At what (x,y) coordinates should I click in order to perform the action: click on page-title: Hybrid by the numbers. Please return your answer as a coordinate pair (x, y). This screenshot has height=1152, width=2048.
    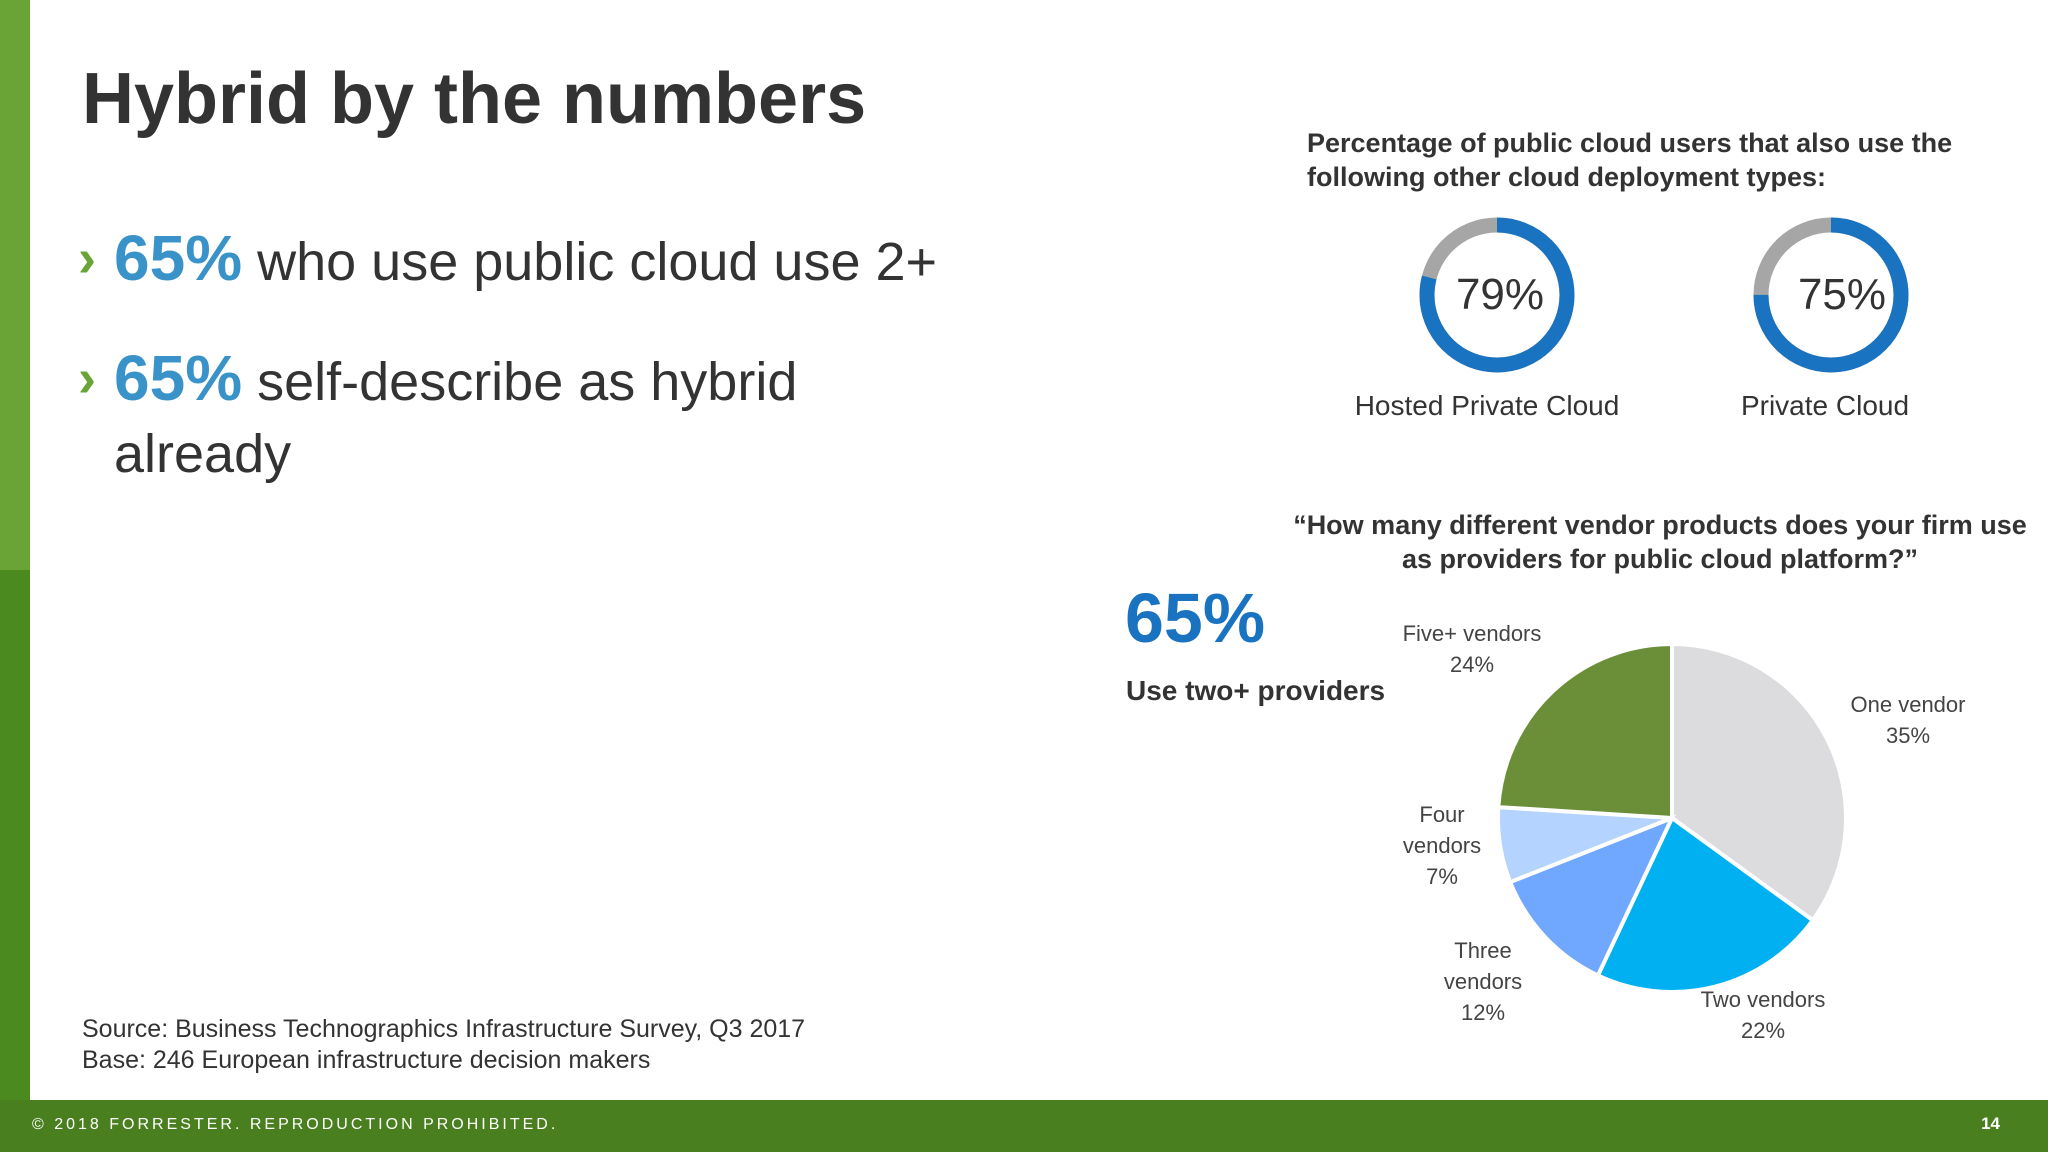
    Looking at the image, I should click on (474, 99).